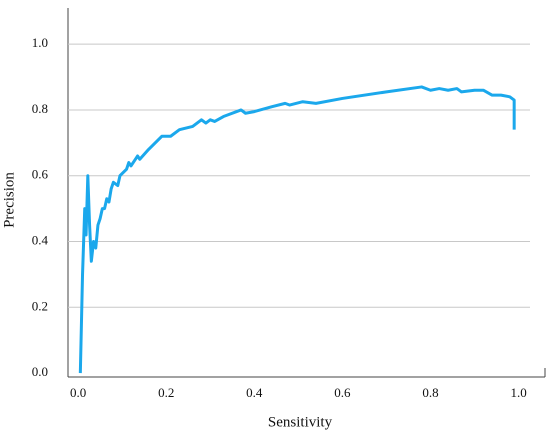 The image size is (550, 437). I want to click on x-tick-label: 0.6, so click(342, 392).